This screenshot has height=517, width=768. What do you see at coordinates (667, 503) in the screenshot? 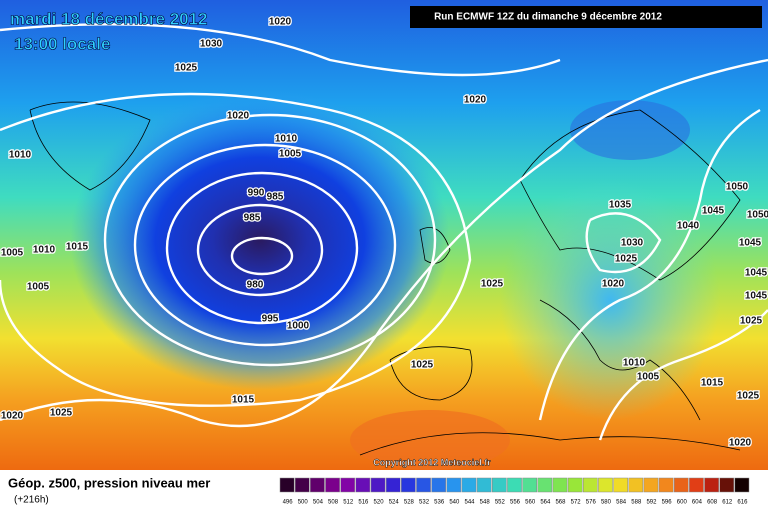
I see `scale-label: 596` at bounding box center [667, 503].